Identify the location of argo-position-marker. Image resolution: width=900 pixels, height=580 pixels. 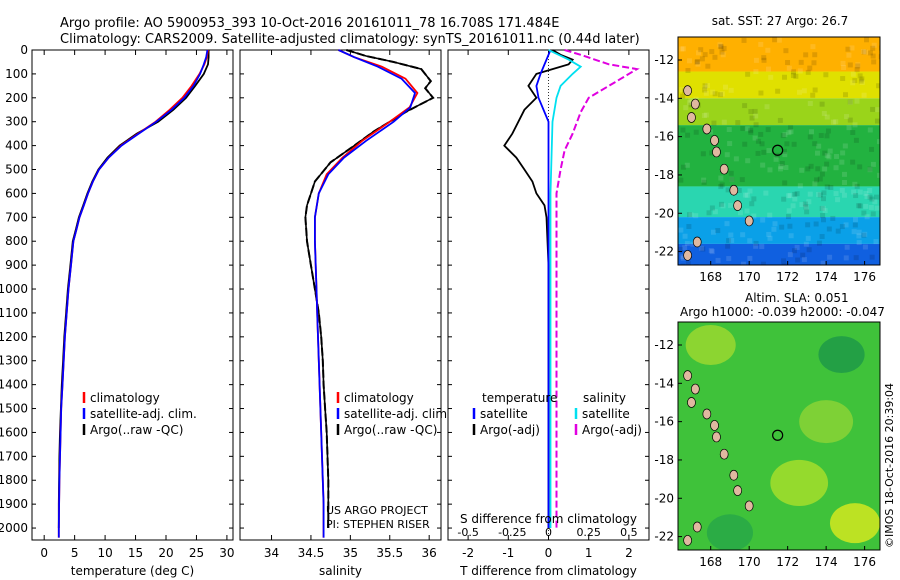
(778, 150).